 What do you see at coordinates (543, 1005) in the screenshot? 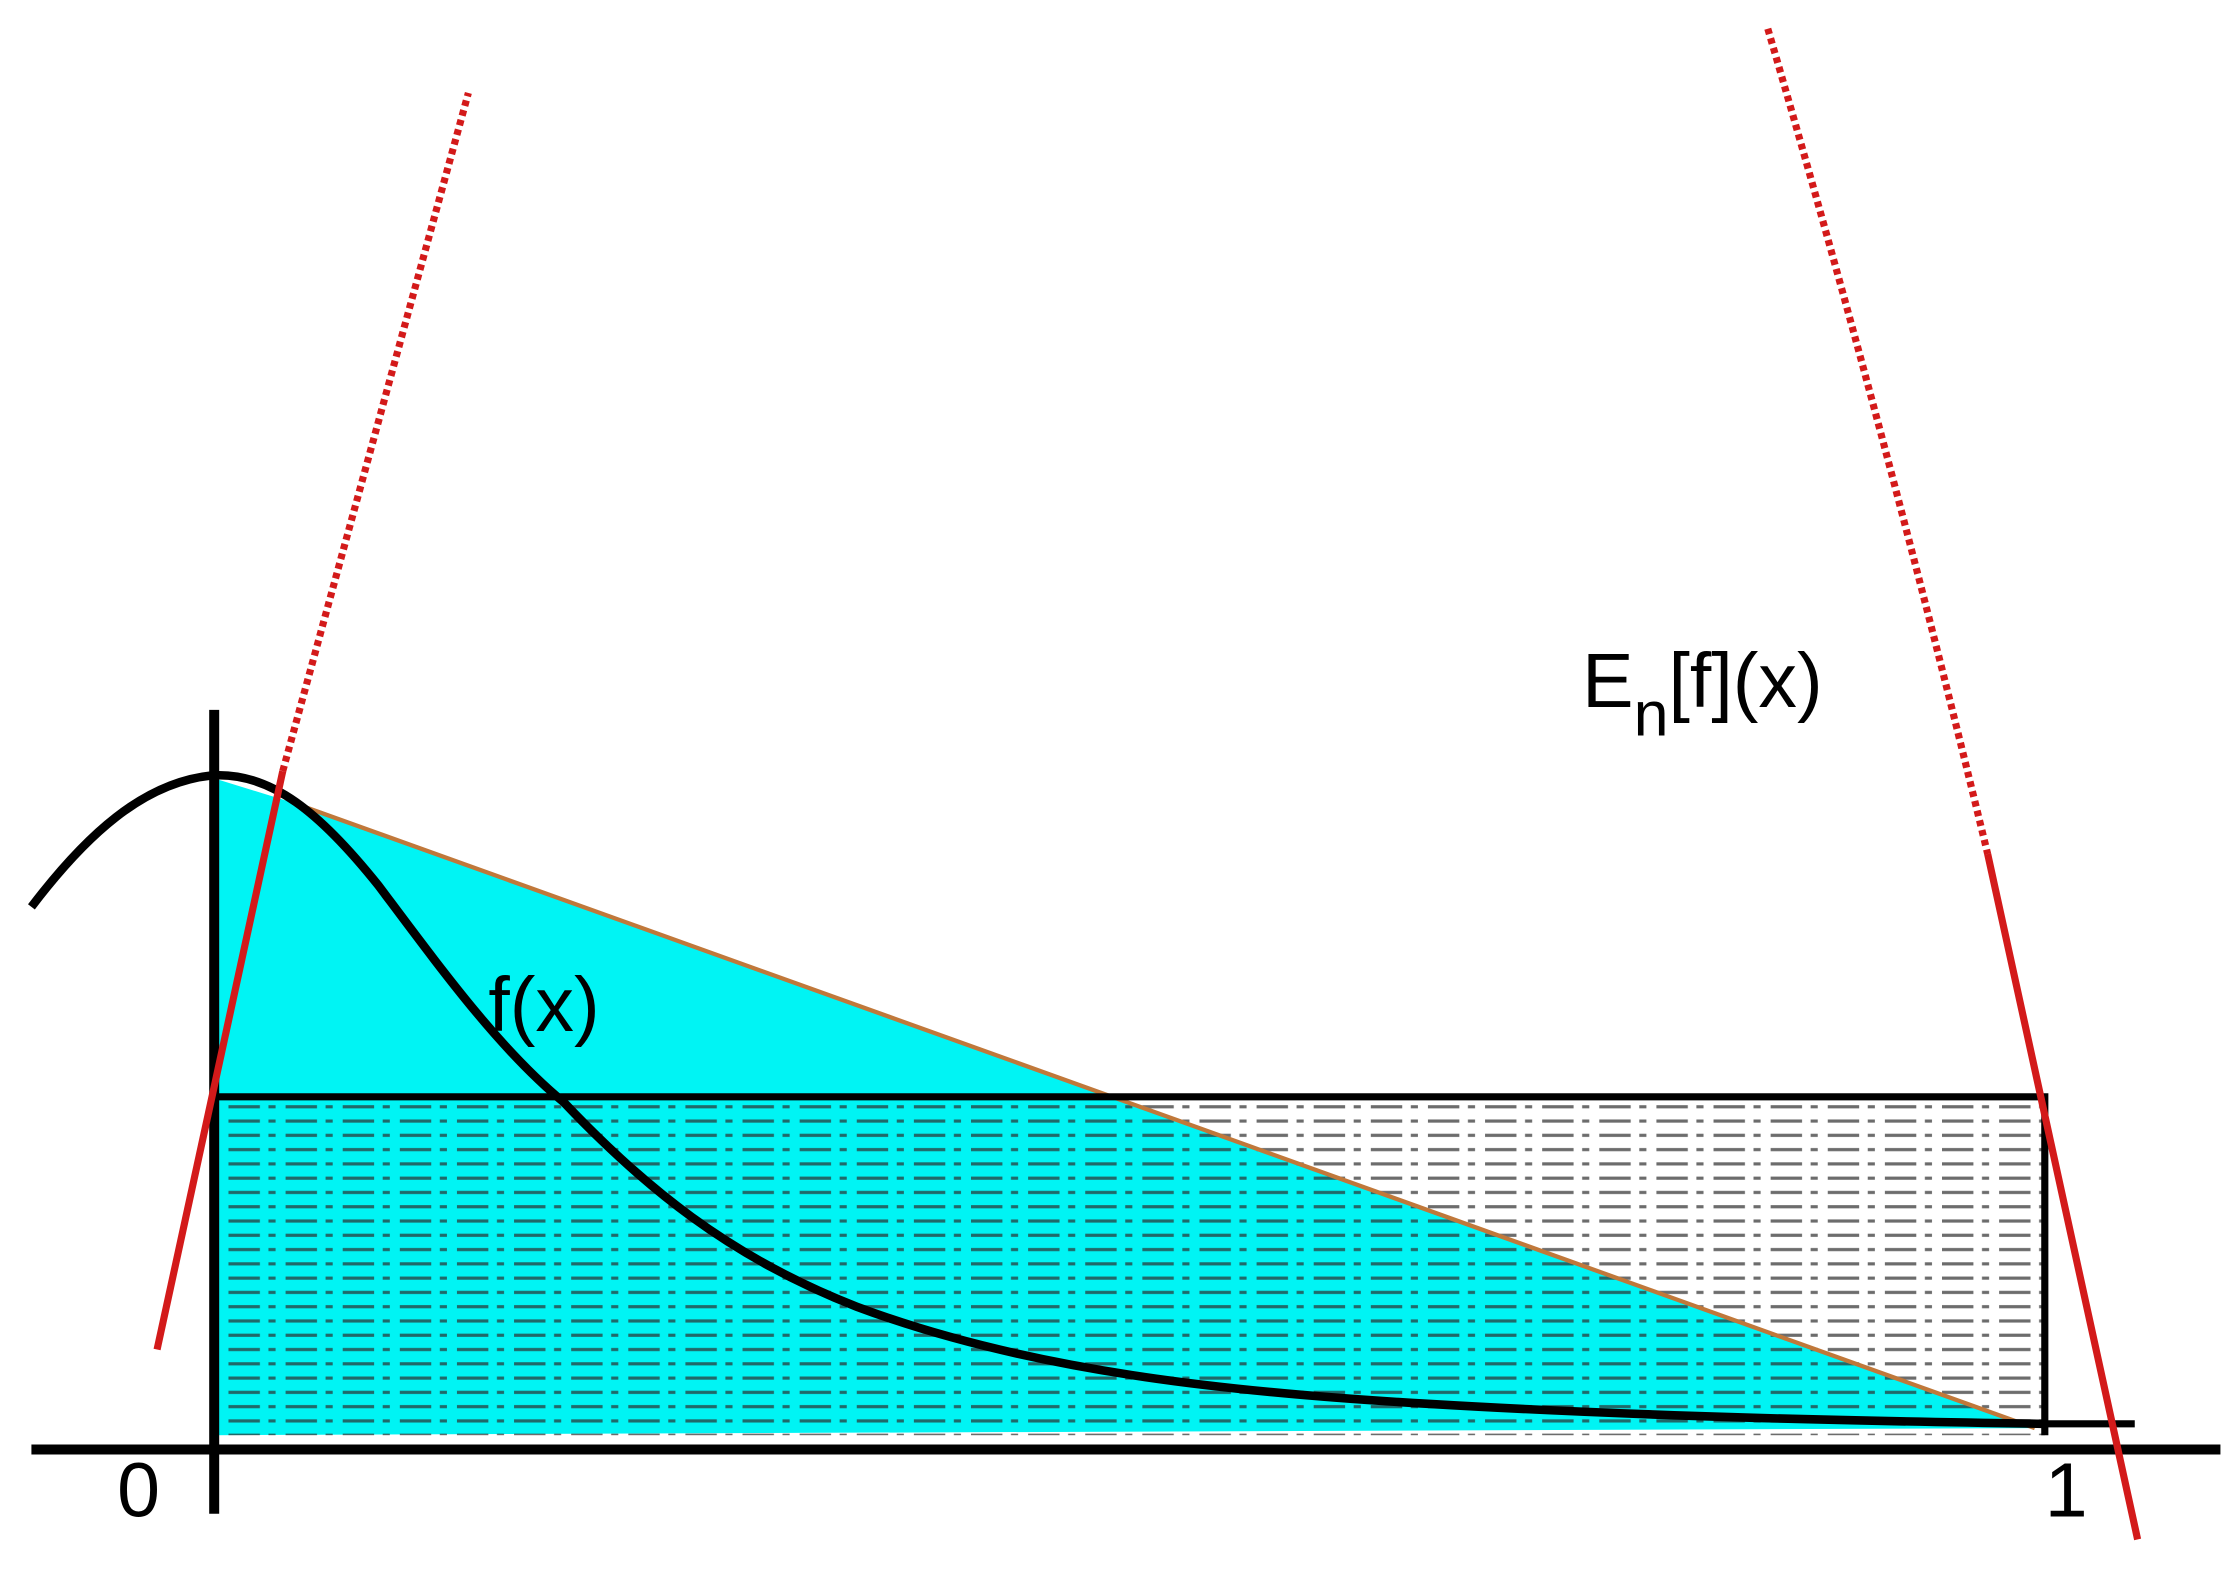
I see `f-label: f(x)` at bounding box center [543, 1005].